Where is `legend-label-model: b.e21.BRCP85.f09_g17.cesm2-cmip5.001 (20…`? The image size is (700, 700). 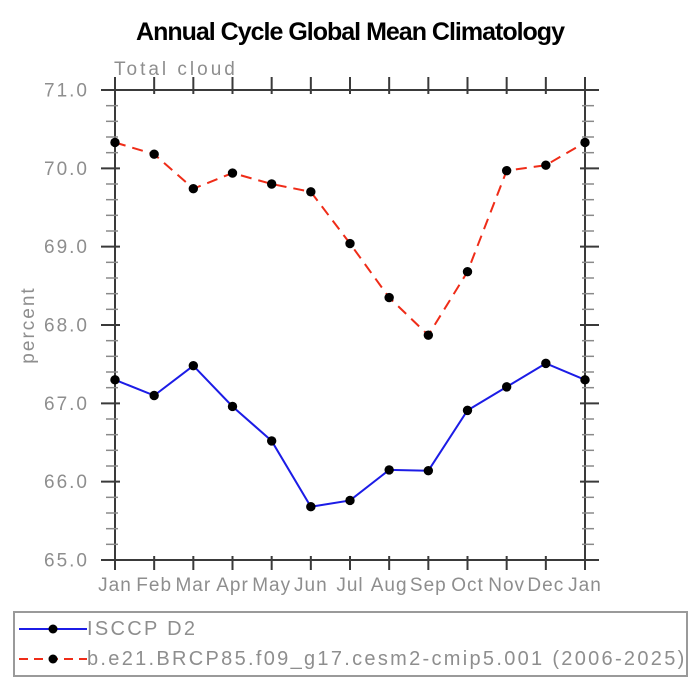
legend-label-model: b.e21.BRCP85.f09_g17.cesm2-cmip5.001 (20… is located at coordinates (387, 659).